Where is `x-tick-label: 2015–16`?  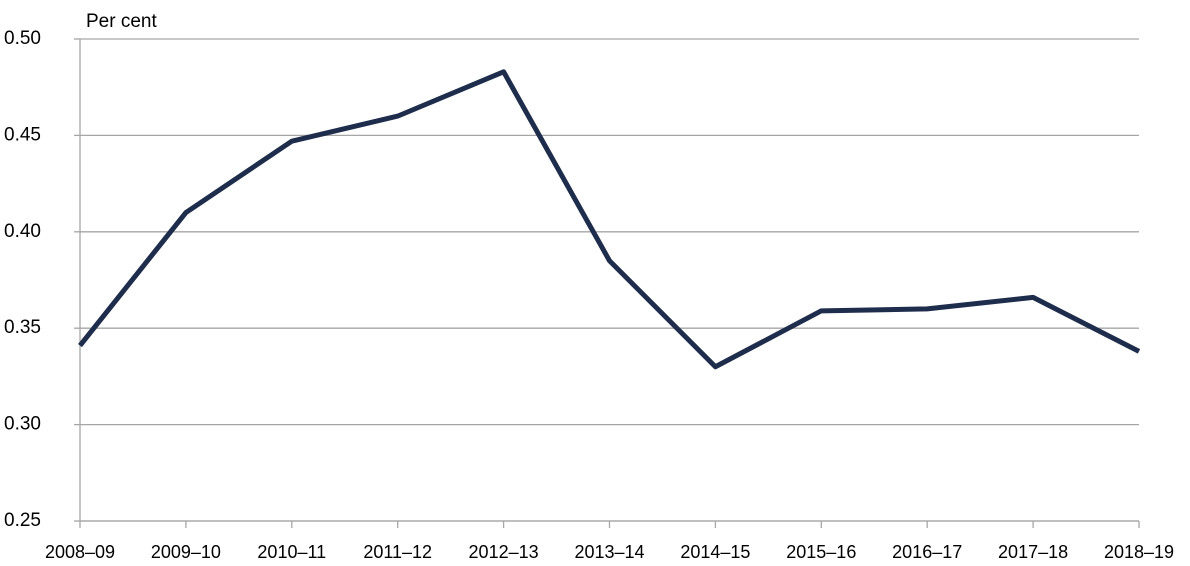 x-tick-label: 2015–16 is located at coordinates (821, 552).